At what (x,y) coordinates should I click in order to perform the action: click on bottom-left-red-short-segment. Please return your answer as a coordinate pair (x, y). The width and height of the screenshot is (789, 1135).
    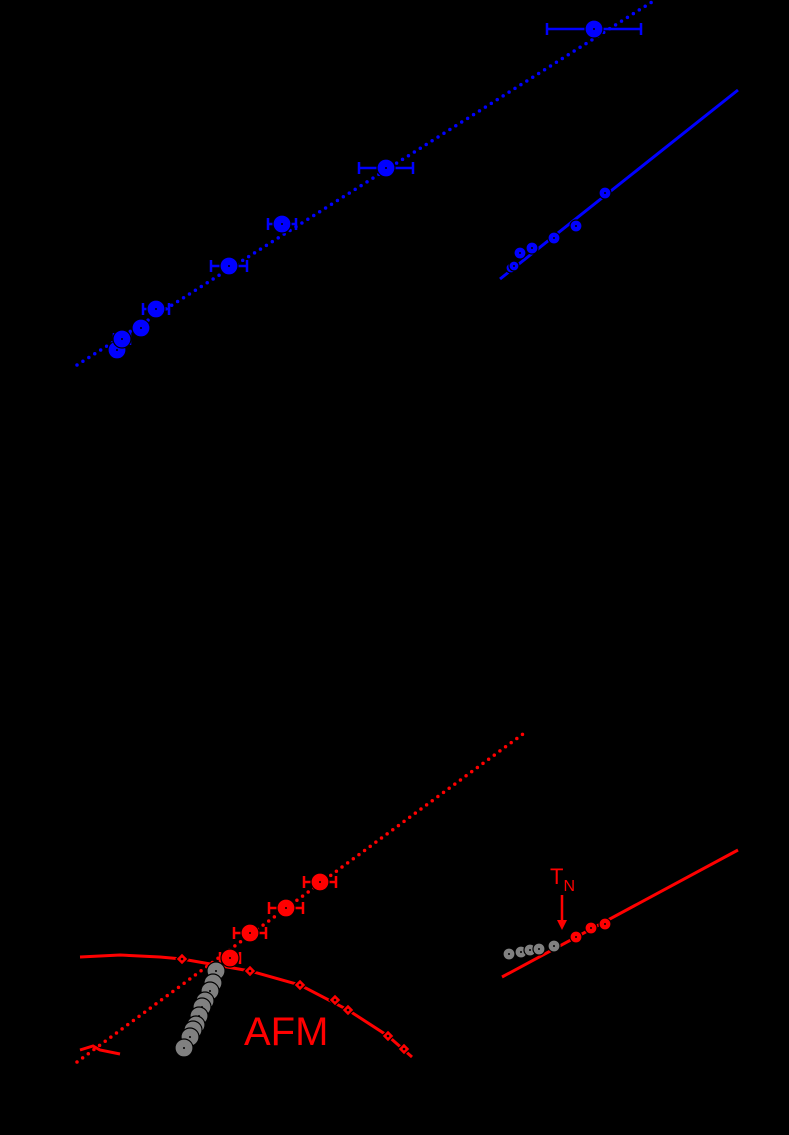
    Looking at the image, I should click on (100, 1050).